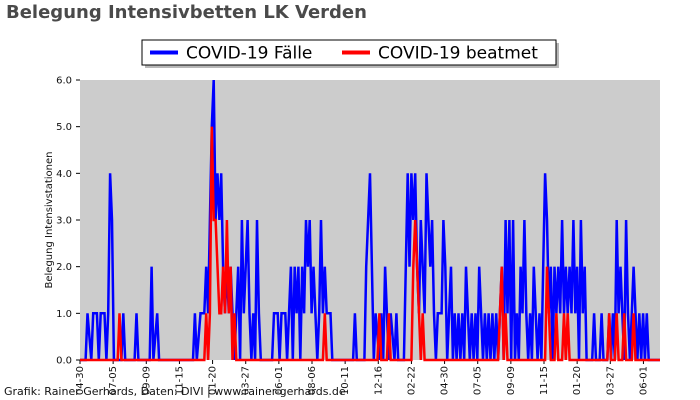  What do you see at coordinates (64, 314) in the screenshot?
I see `y-tick-label: 1.0` at bounding box center [64, 314].